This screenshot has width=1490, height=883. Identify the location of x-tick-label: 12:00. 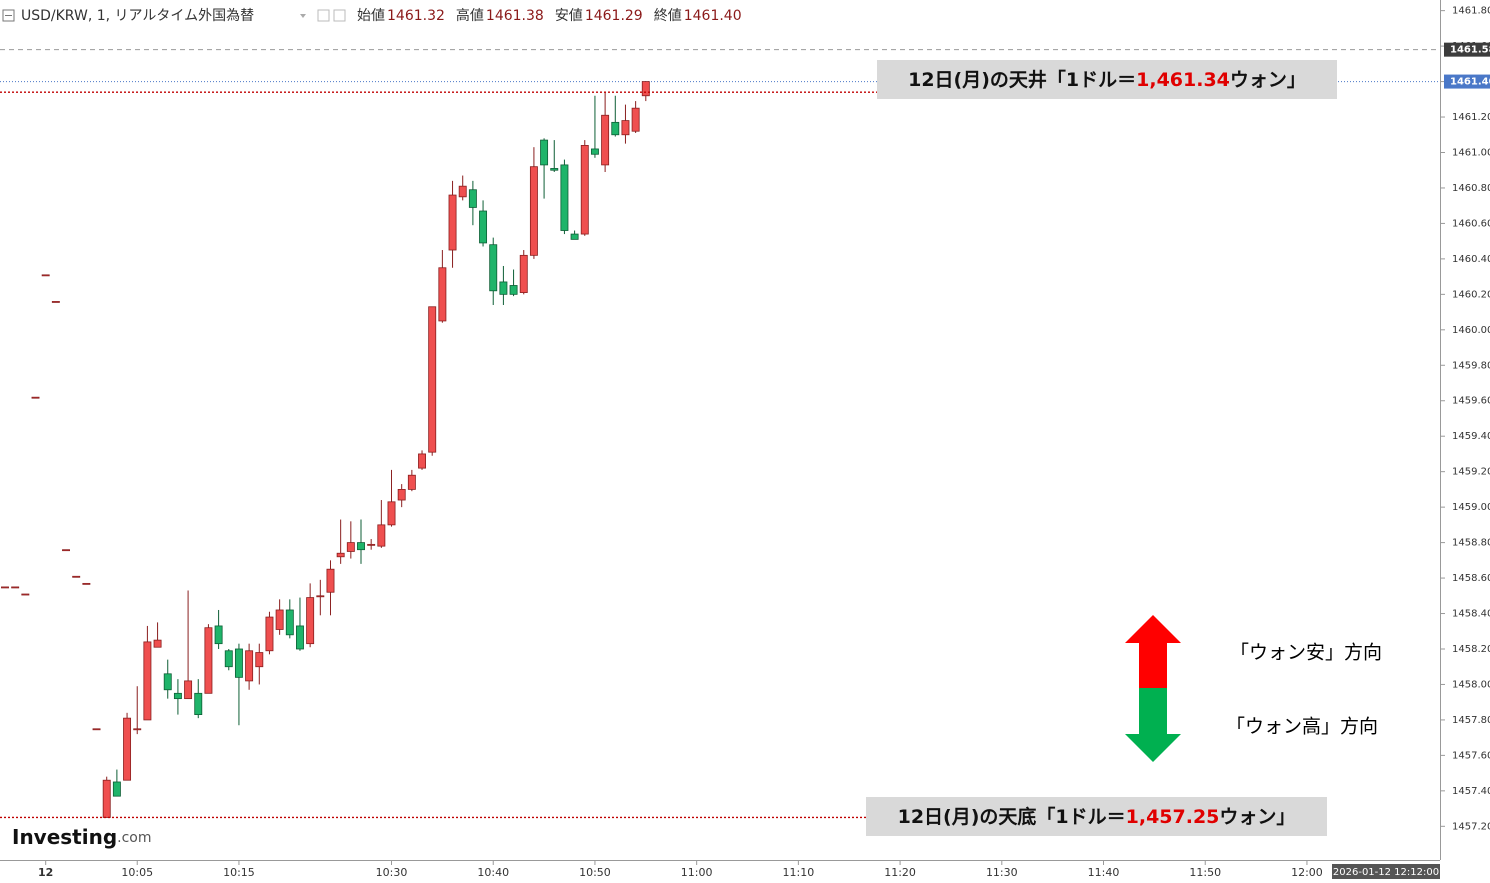
(1307, 872).